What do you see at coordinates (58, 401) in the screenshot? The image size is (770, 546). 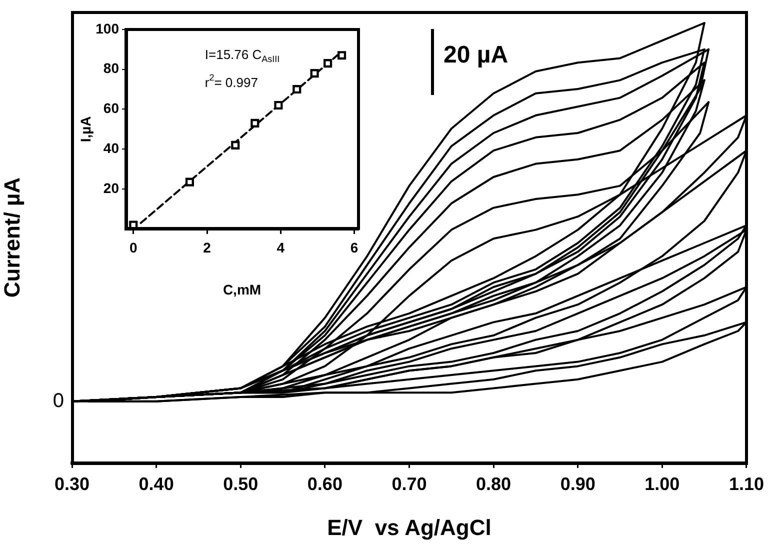 I see `annotation: 0` at bounding box center [58, 401].